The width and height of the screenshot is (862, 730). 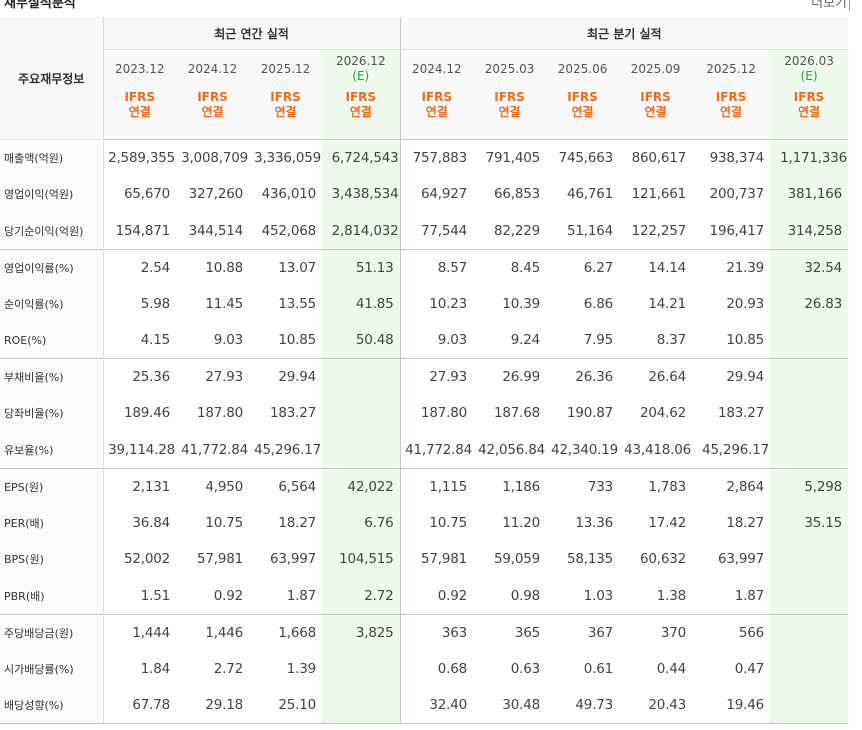 What do you see at coordinates (583, 68) in the screenshot?
I see `period-header: 2025.06` at bounding box center [583, 68].